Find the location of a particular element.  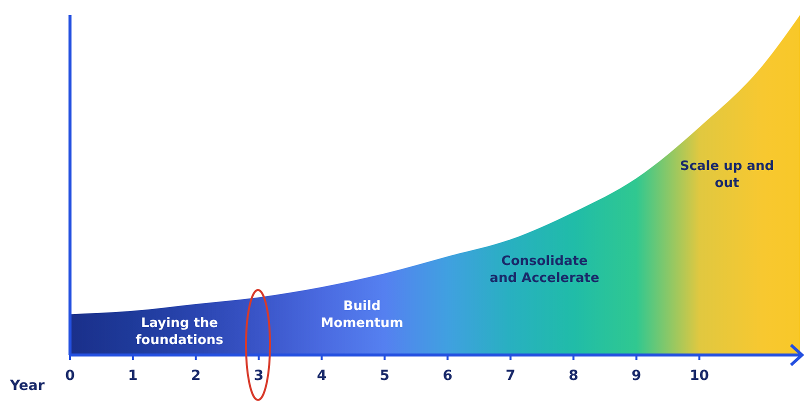

x-tick-label: 10 is located at coordinates (700, 376).